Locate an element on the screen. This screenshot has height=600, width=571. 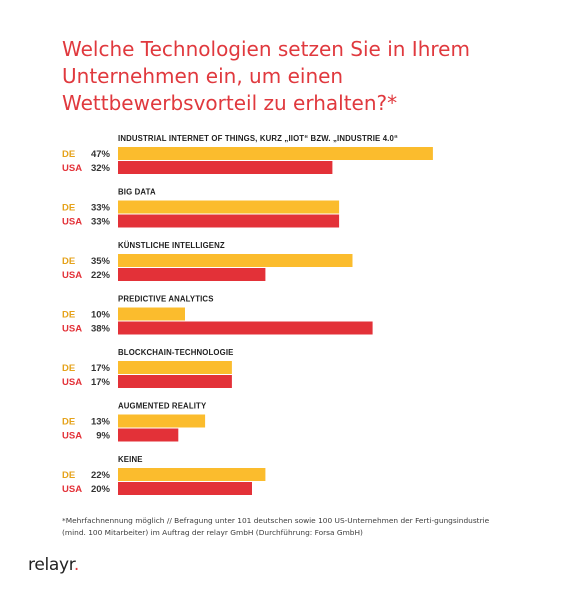
category-label: KÜNSTLICHE INTELLIGENZ is located at coordinates (171, 245).